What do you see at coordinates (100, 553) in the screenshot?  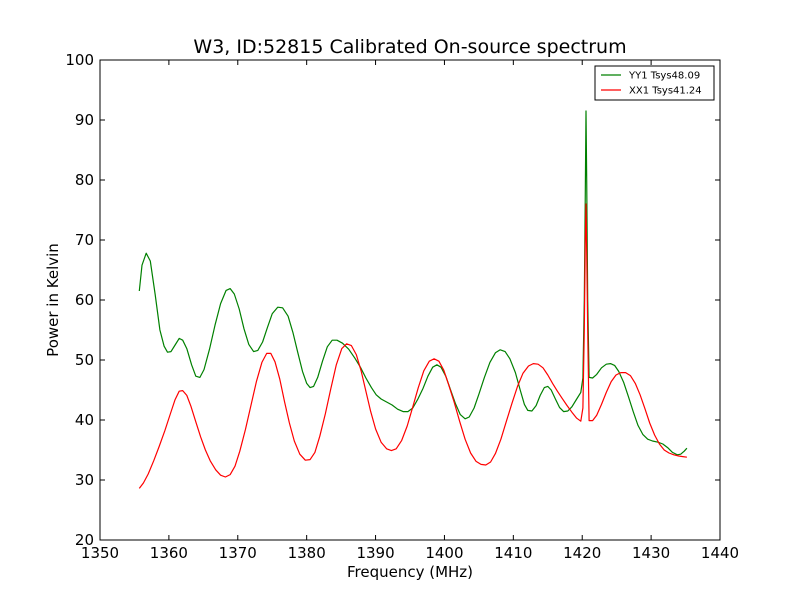 I see `x-tick-label: 1350` at bounding box center [100, 553].